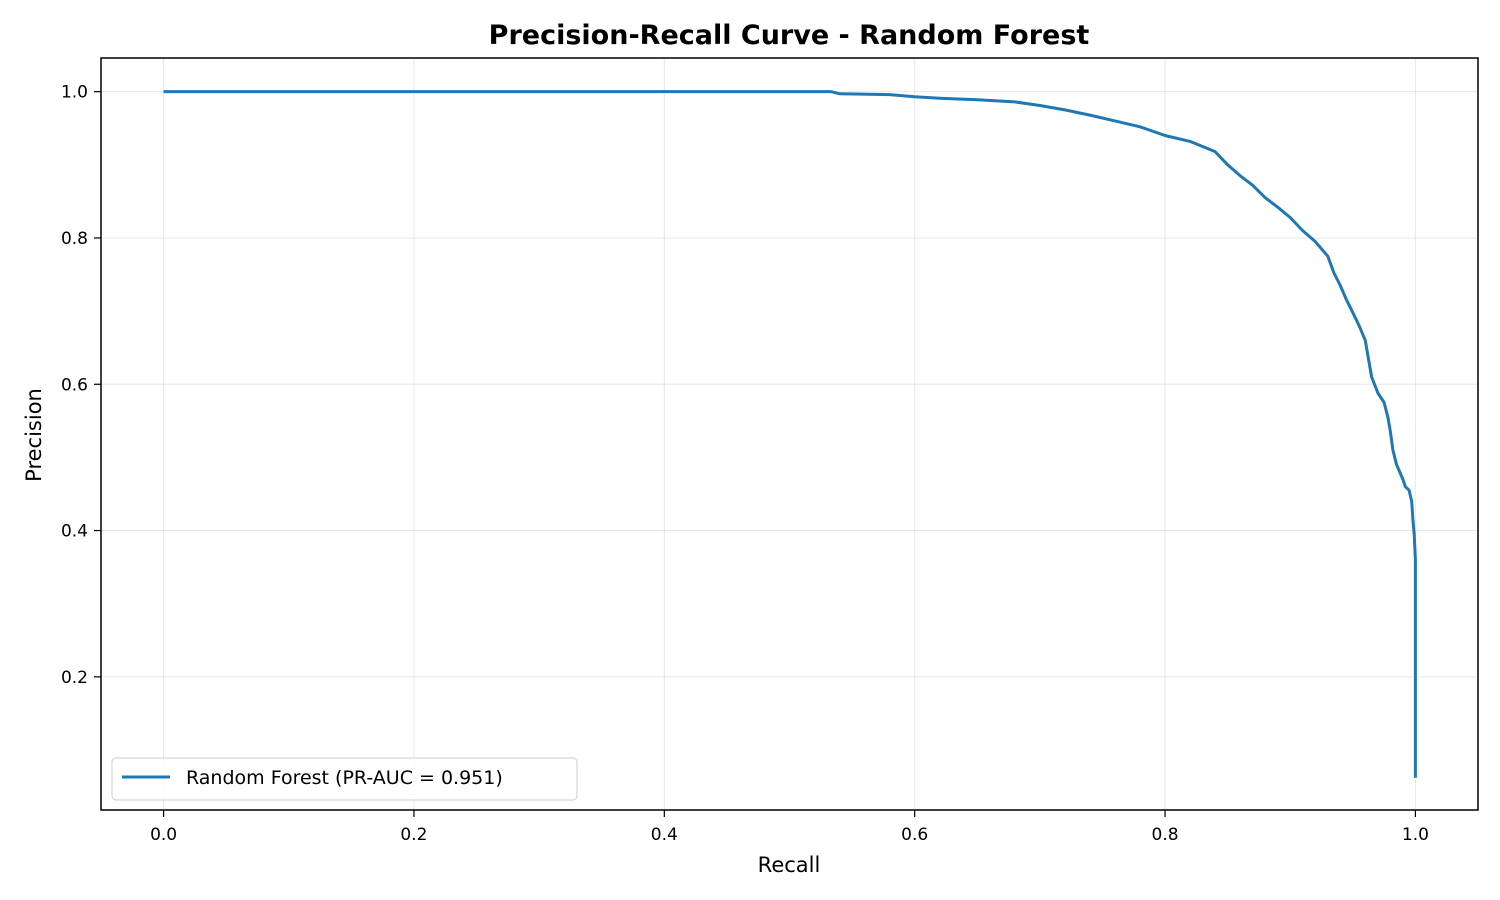  I want to click on x-axis-label: Recall, so click(789, 865).